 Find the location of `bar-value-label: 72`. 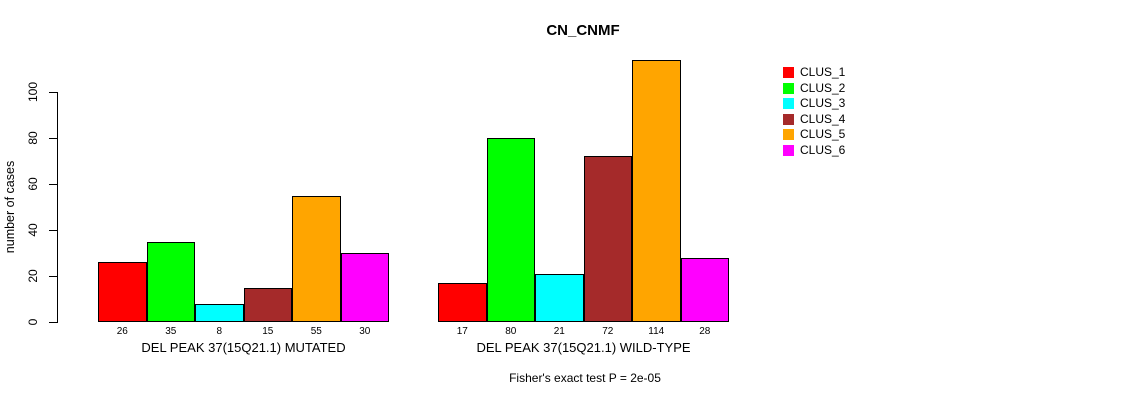

bar-value-label: 72 is located at coordinates (608, 331).